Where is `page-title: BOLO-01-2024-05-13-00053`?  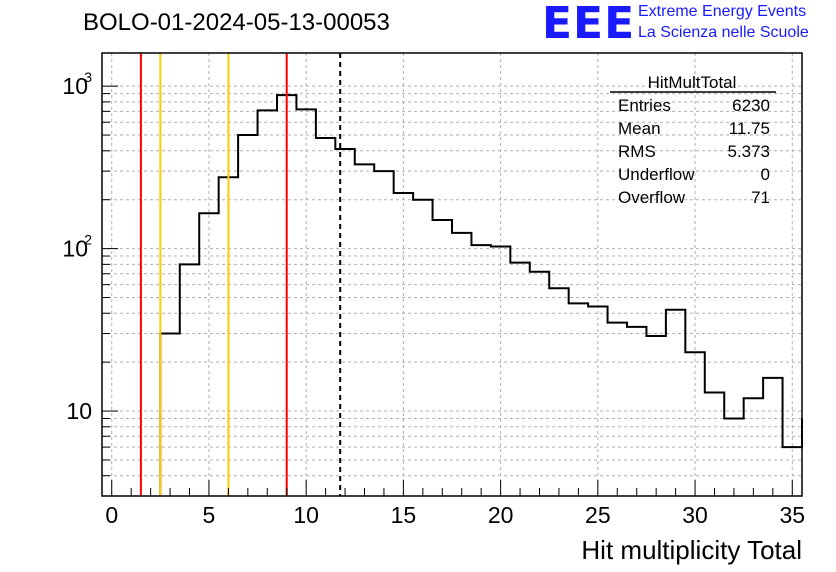 page-title: BOLO-01-2024-05-13-00053 is located at coordinates (236, 22).